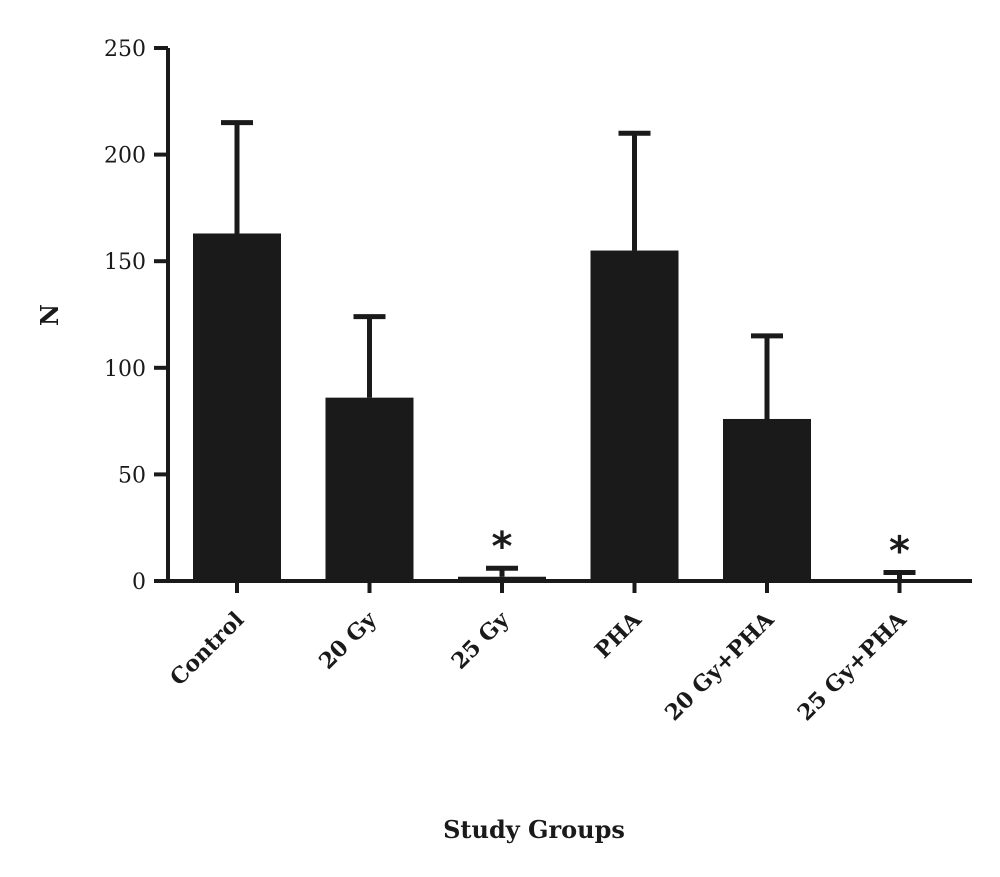 This screenshot has width=1000, height=877. Describe the element at coordinates (720, 666) in the screenshot. I see `x-tick-label-5: 20 Gy+PHA` at that location.